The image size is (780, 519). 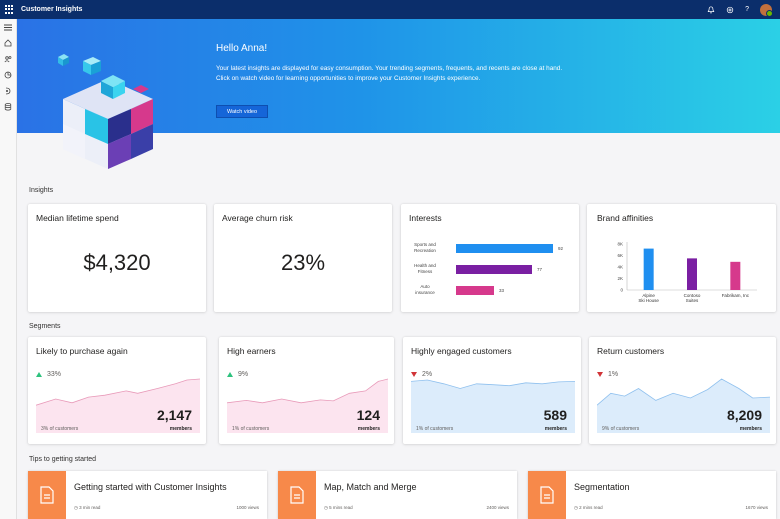 I want to click on tip-read-time: ◷ 3 min read, so click(x=87, y=507).